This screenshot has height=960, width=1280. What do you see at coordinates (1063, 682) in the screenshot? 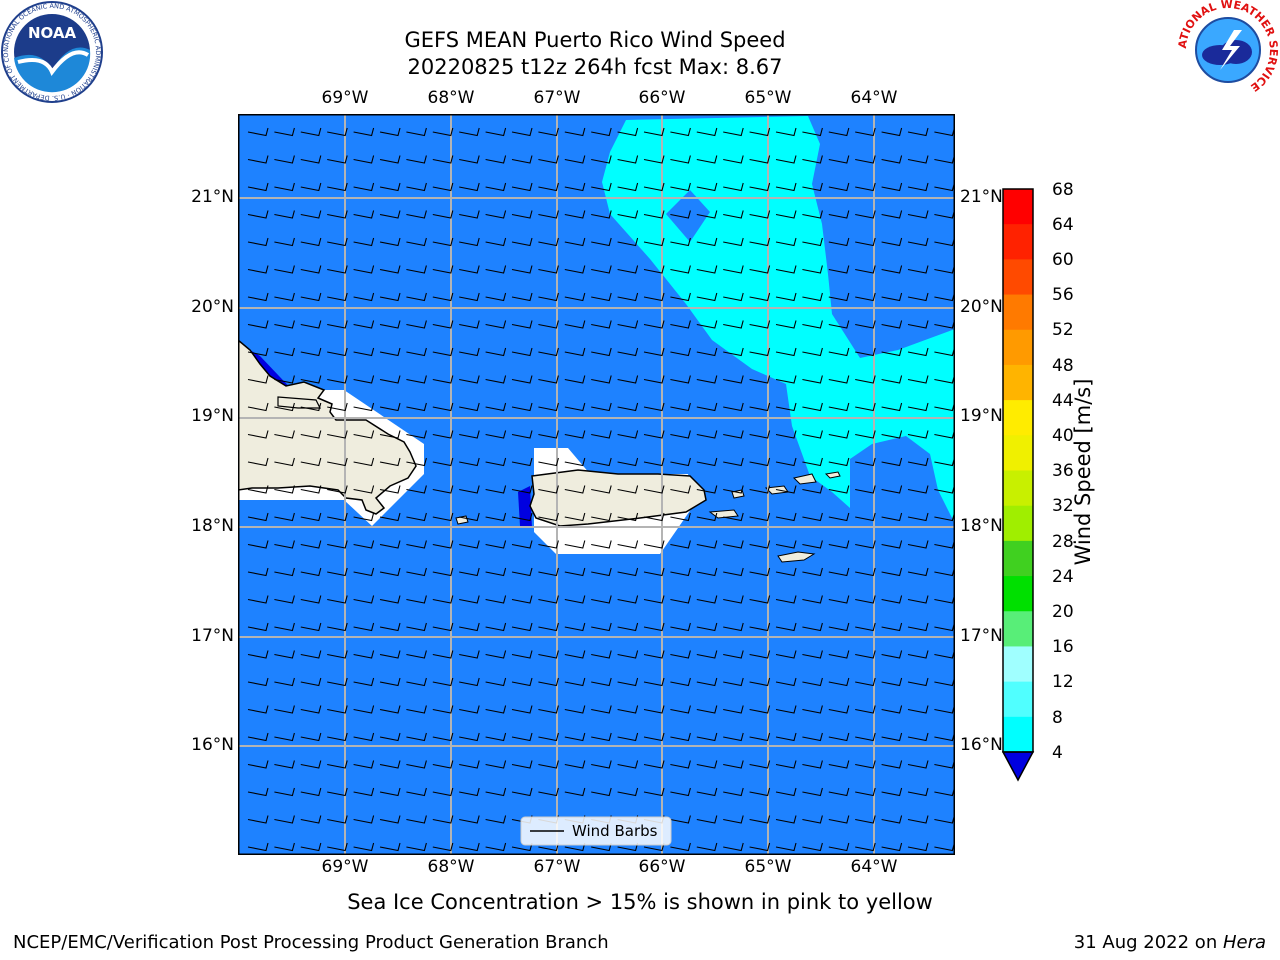
I see `colorbar-tick: 12` at bounding box center [1063, 682].